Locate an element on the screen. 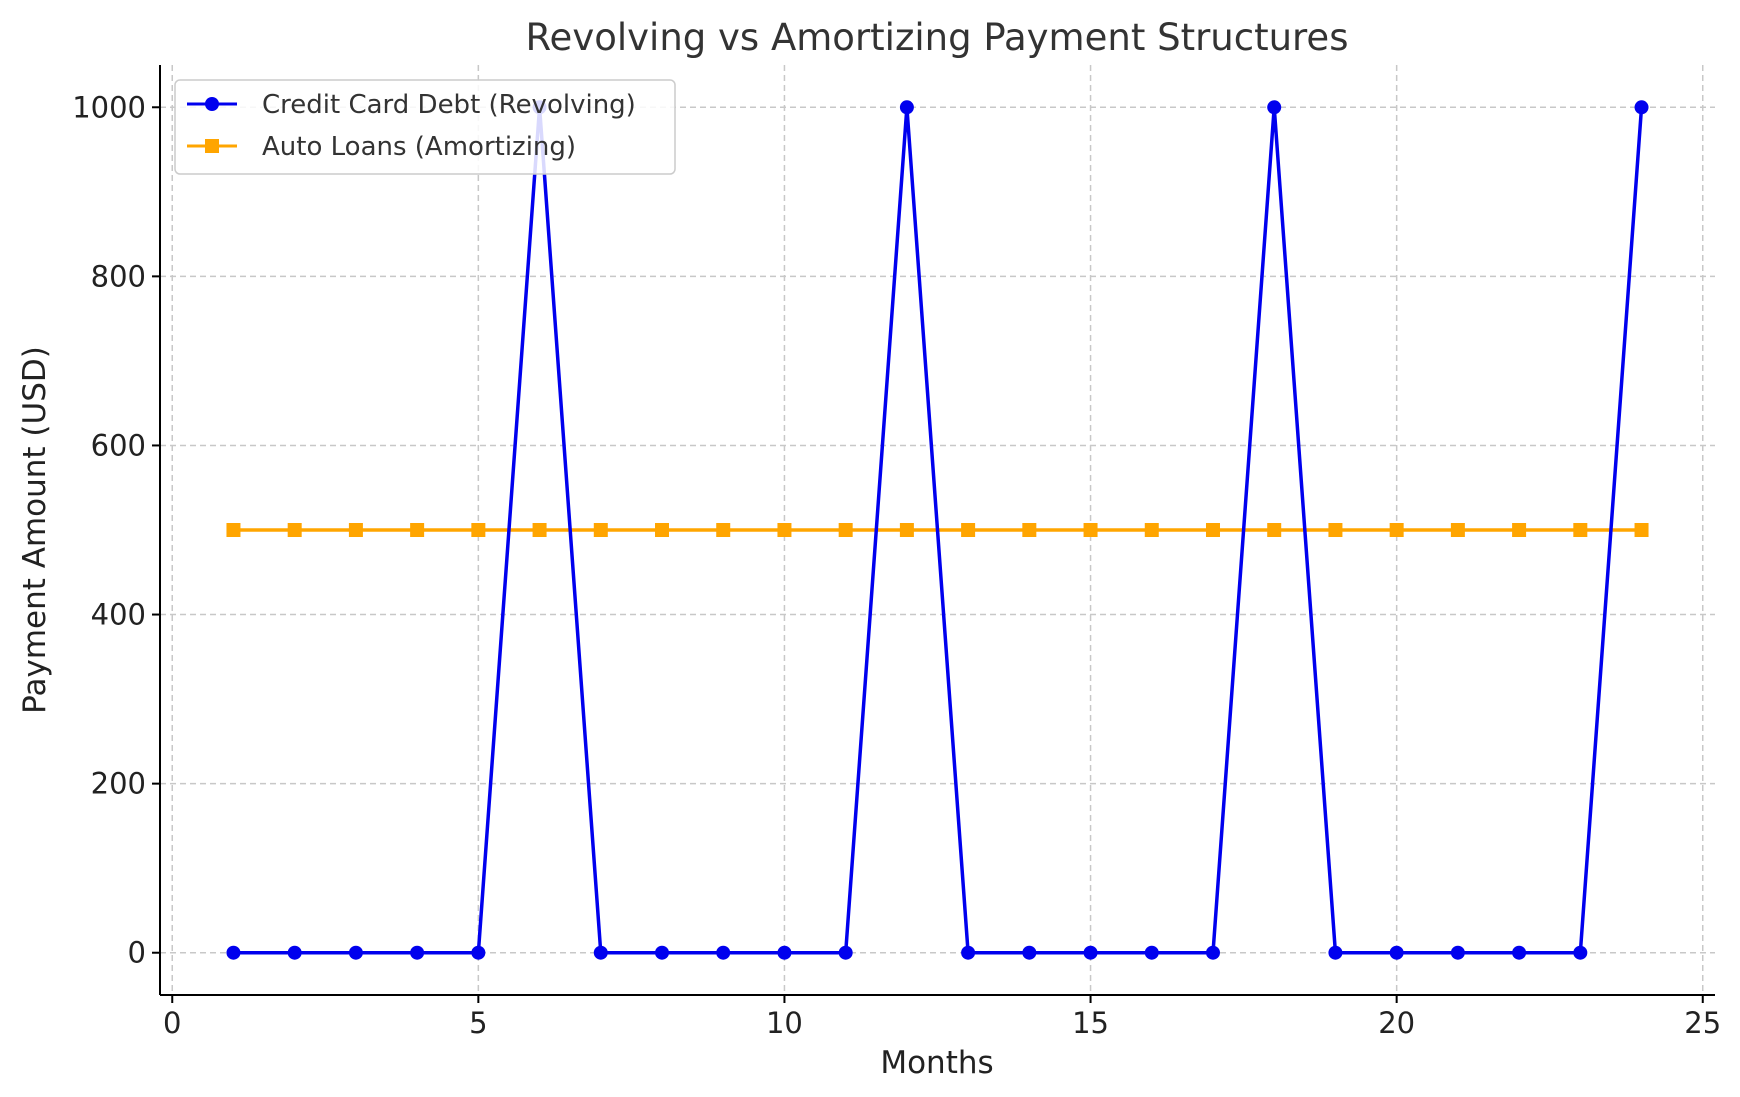  legend-box is located at coordinates (425, 127).